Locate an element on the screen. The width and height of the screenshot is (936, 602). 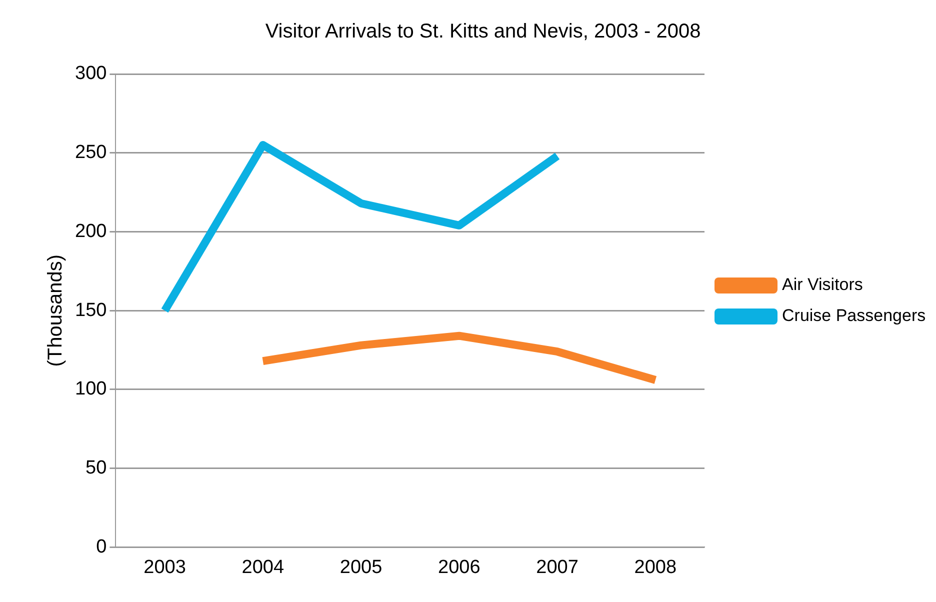
x-tick-label: 2005 is located at coordinates (361, 567).